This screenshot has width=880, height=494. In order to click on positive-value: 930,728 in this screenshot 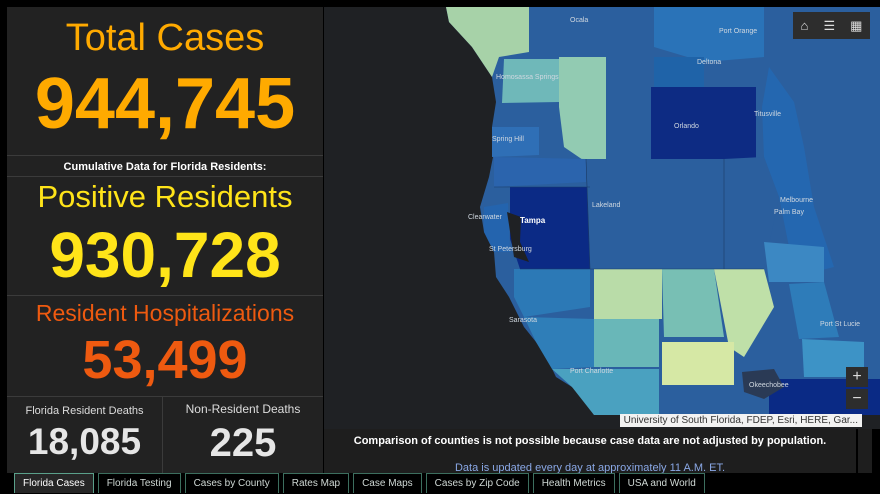, I will do `click(165, 255)`.